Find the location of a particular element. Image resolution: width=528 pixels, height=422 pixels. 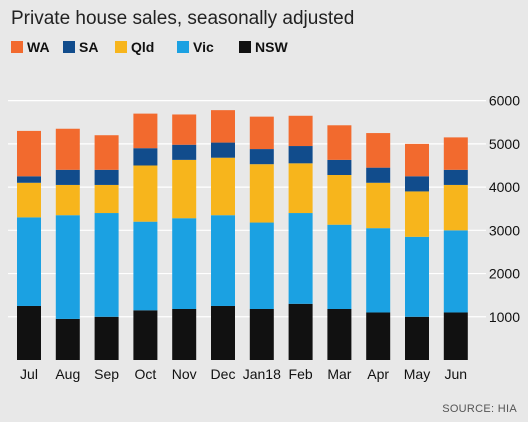

legend-swatch-nsw is located at coordinates (245, 47).